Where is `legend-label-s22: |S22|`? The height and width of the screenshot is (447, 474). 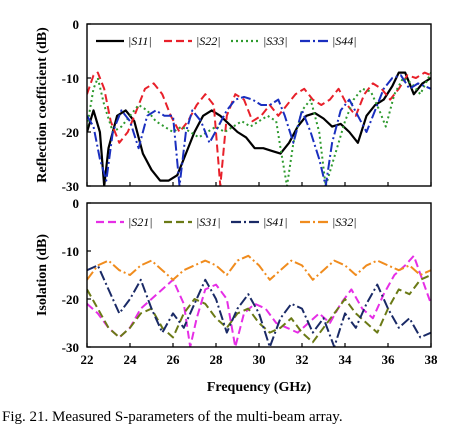 legend-label-s22: |S22| is located at coordinates (208, 41).